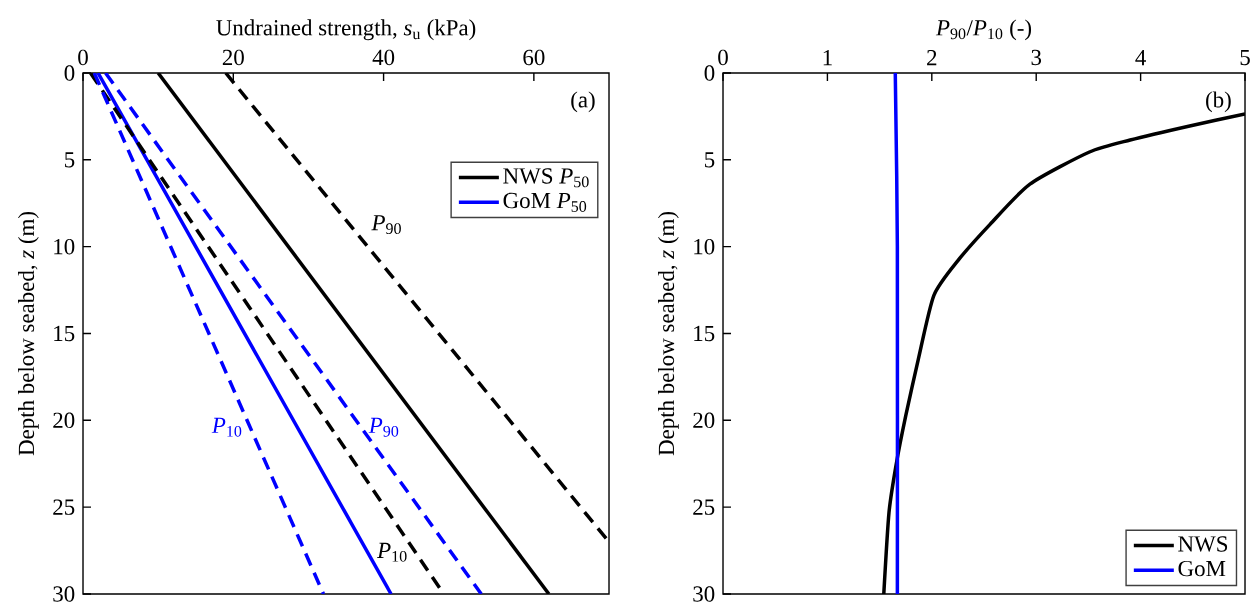  What do you see at coordinates (932, 57) in the screenshot?
I see `x-tick-label: 2` at bounding box center [932, 57].